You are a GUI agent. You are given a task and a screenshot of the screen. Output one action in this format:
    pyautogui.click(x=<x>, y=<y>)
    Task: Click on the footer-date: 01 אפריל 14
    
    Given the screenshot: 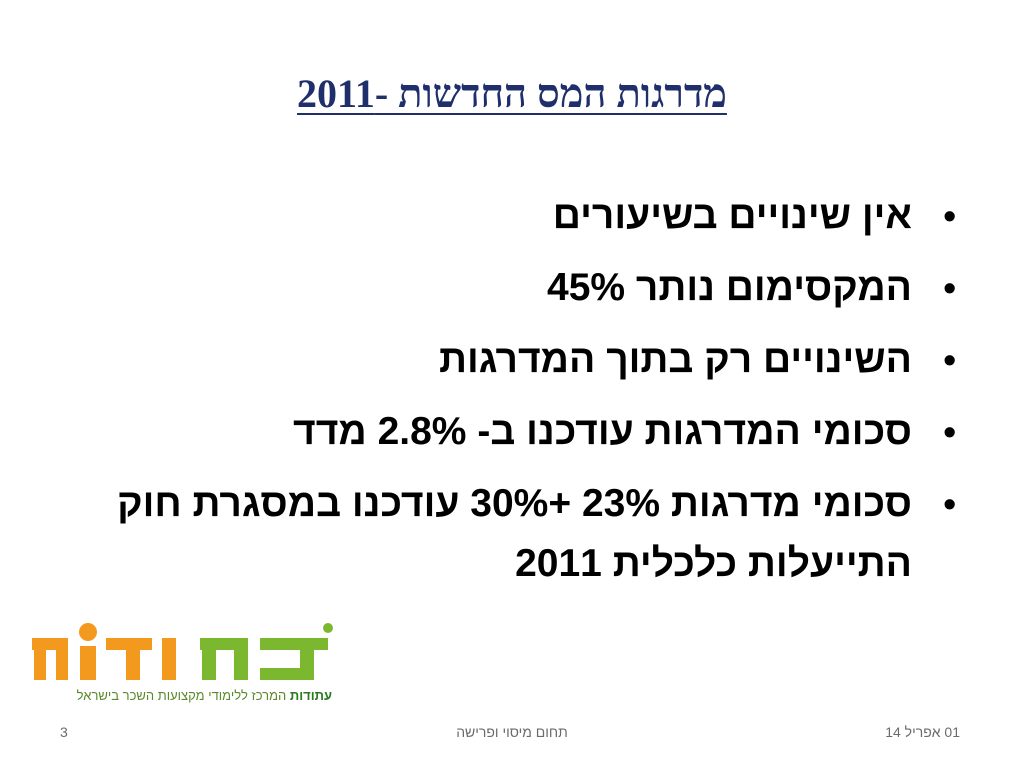 What is the action you would take?
    pyautogui.click(x=922, y=732)
    